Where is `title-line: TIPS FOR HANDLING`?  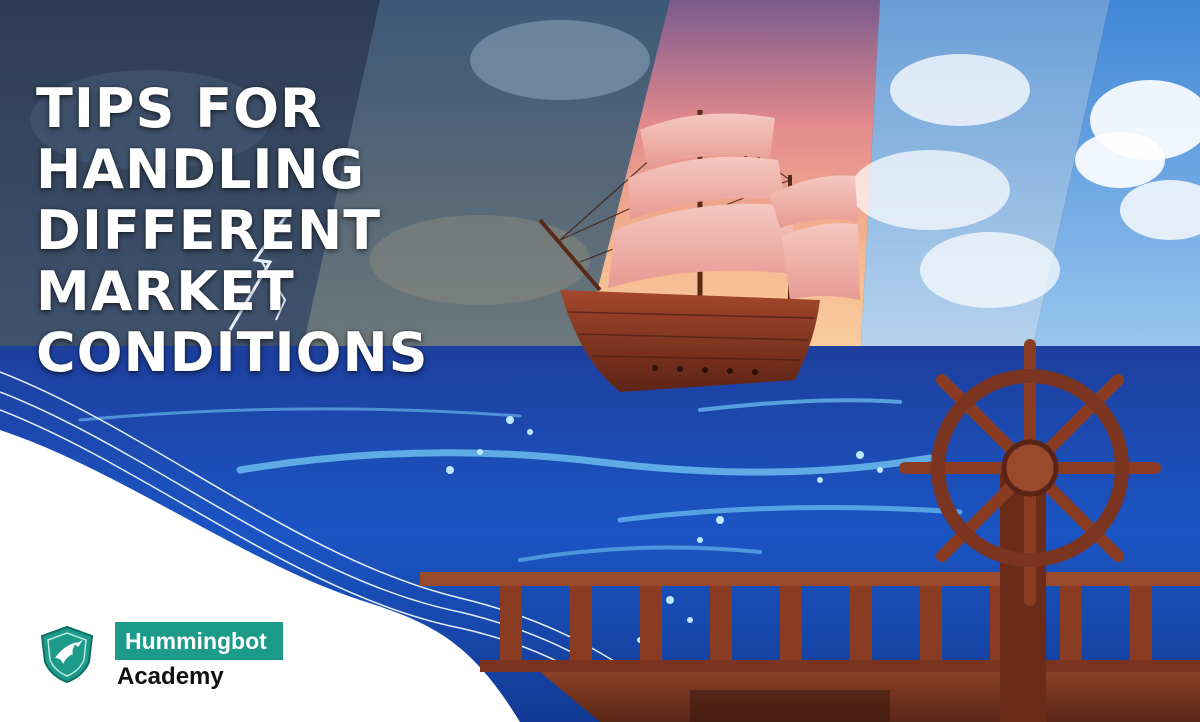 title-line: TIPS FOR HANDLING is located at coordinates (201, 139).